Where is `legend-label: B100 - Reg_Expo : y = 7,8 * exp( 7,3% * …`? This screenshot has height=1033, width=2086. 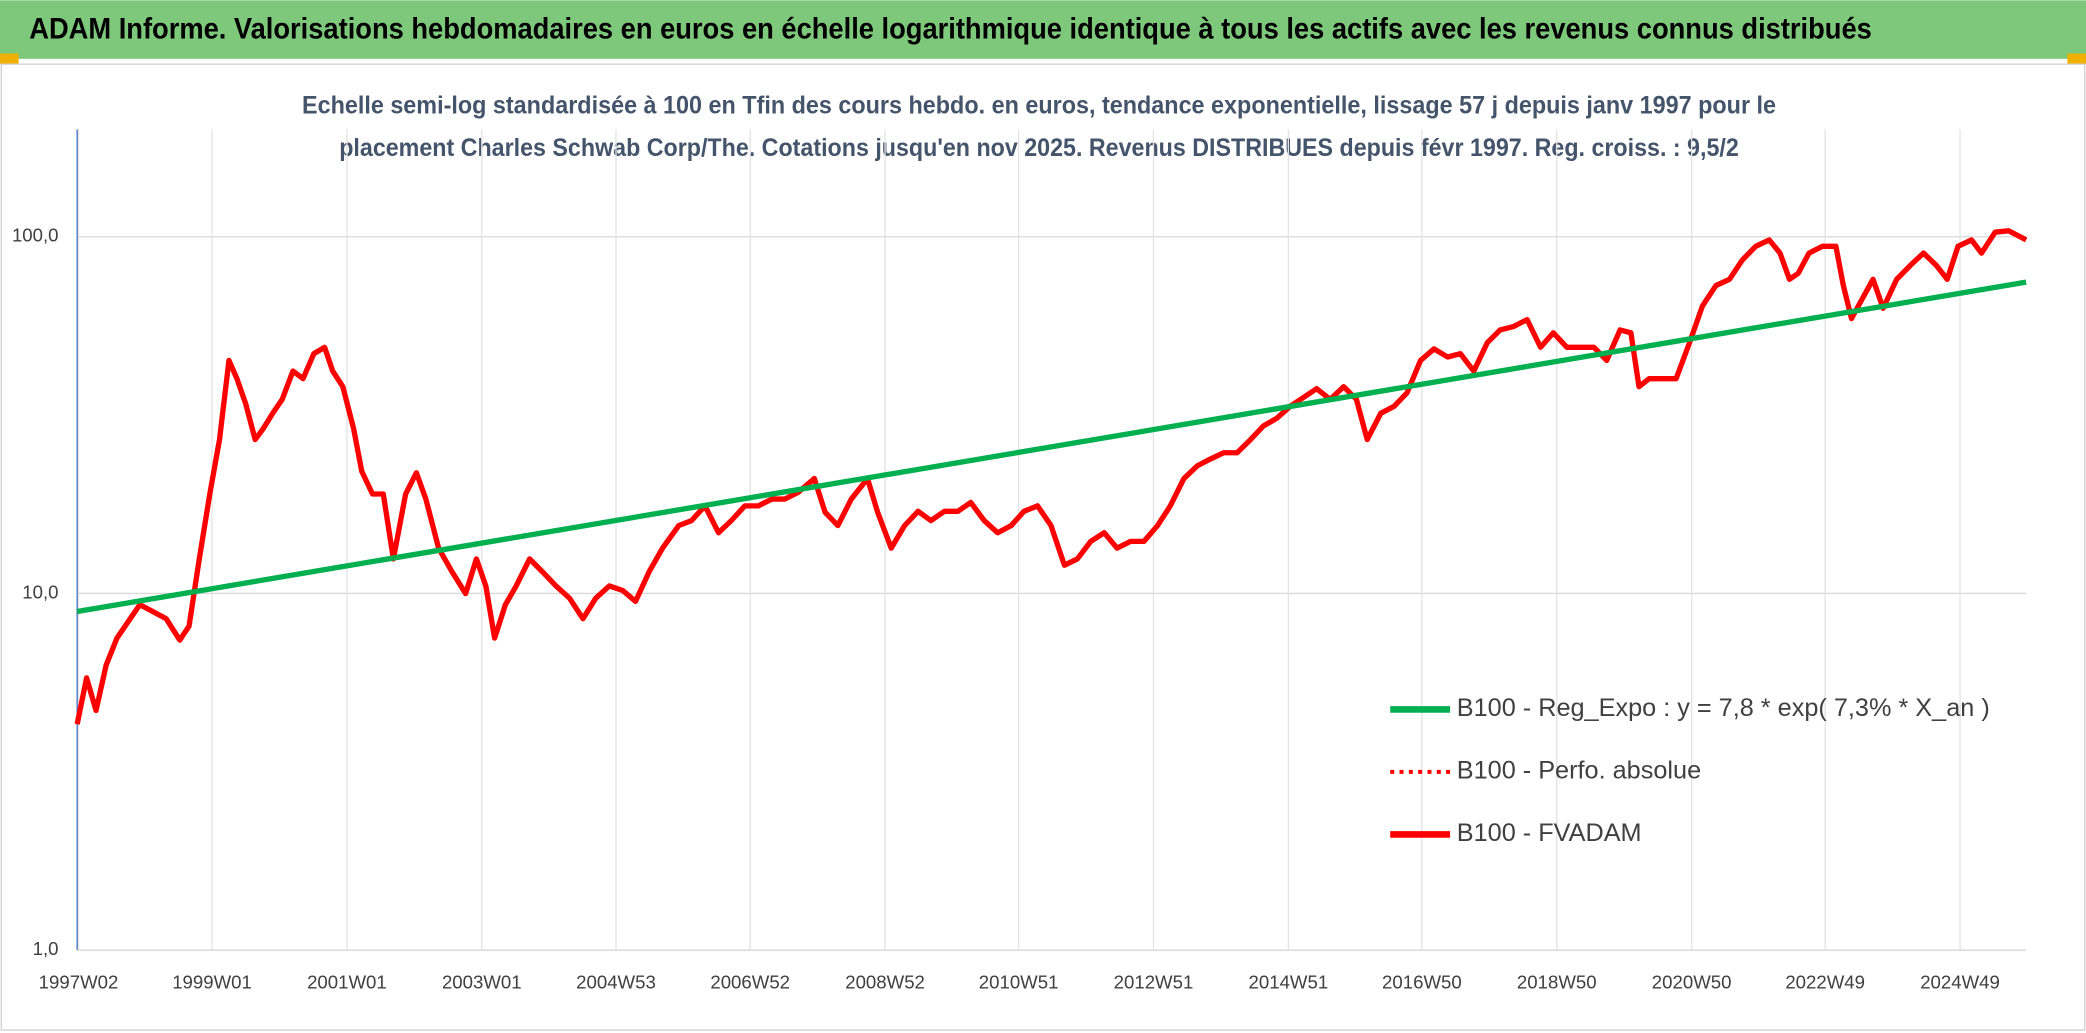
legend-label: B100 - Reg_Expo : y = 7,8 * exp( 7,3% * … is located at coordinates (1723, 708).